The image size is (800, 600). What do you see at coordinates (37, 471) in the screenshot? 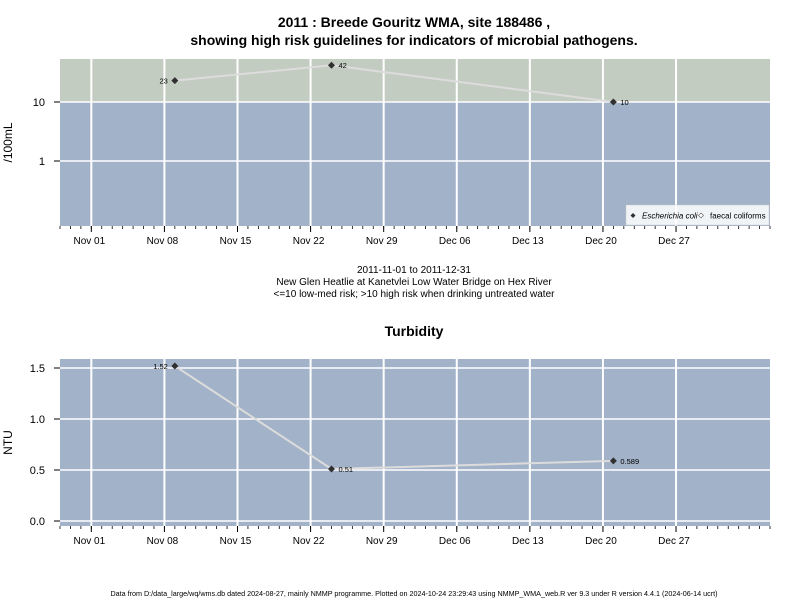
I see `y-tick-label: 0.5` at bounding box center [37, 471].